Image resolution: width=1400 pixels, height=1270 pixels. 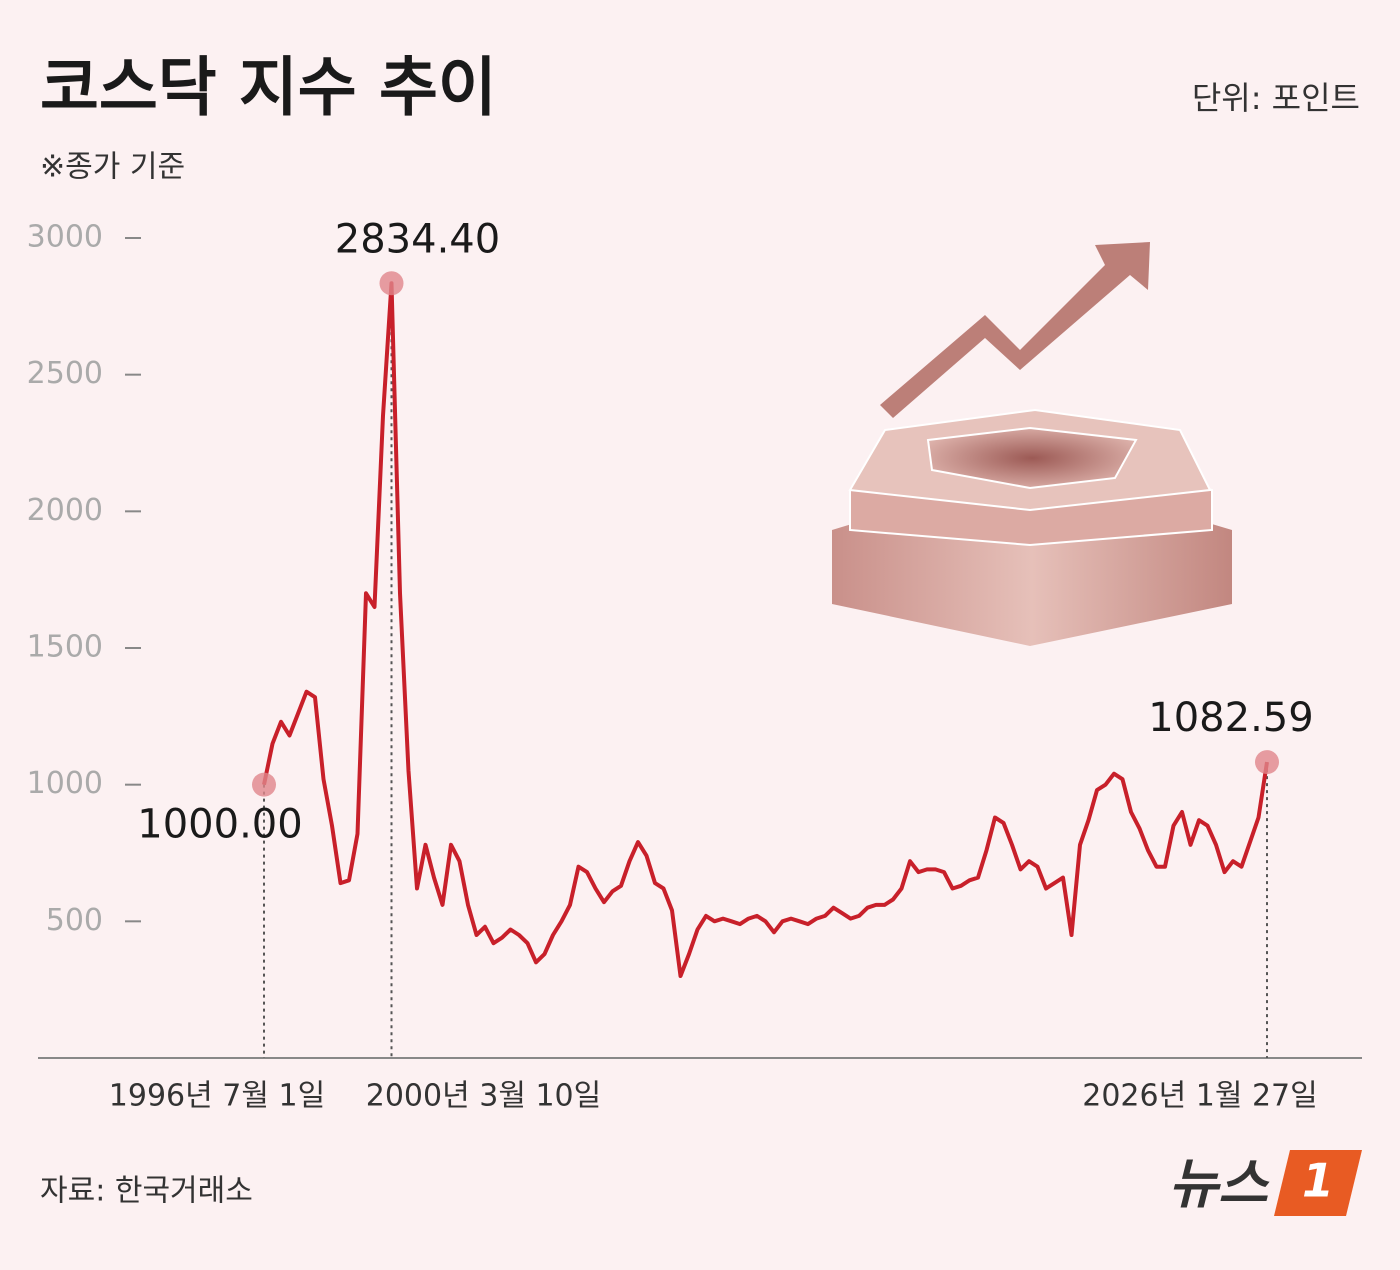 What do you see at coordinates (1015, 330) in the screenshot?
I see `arrow-icon` at bounding box center [1015, 330].